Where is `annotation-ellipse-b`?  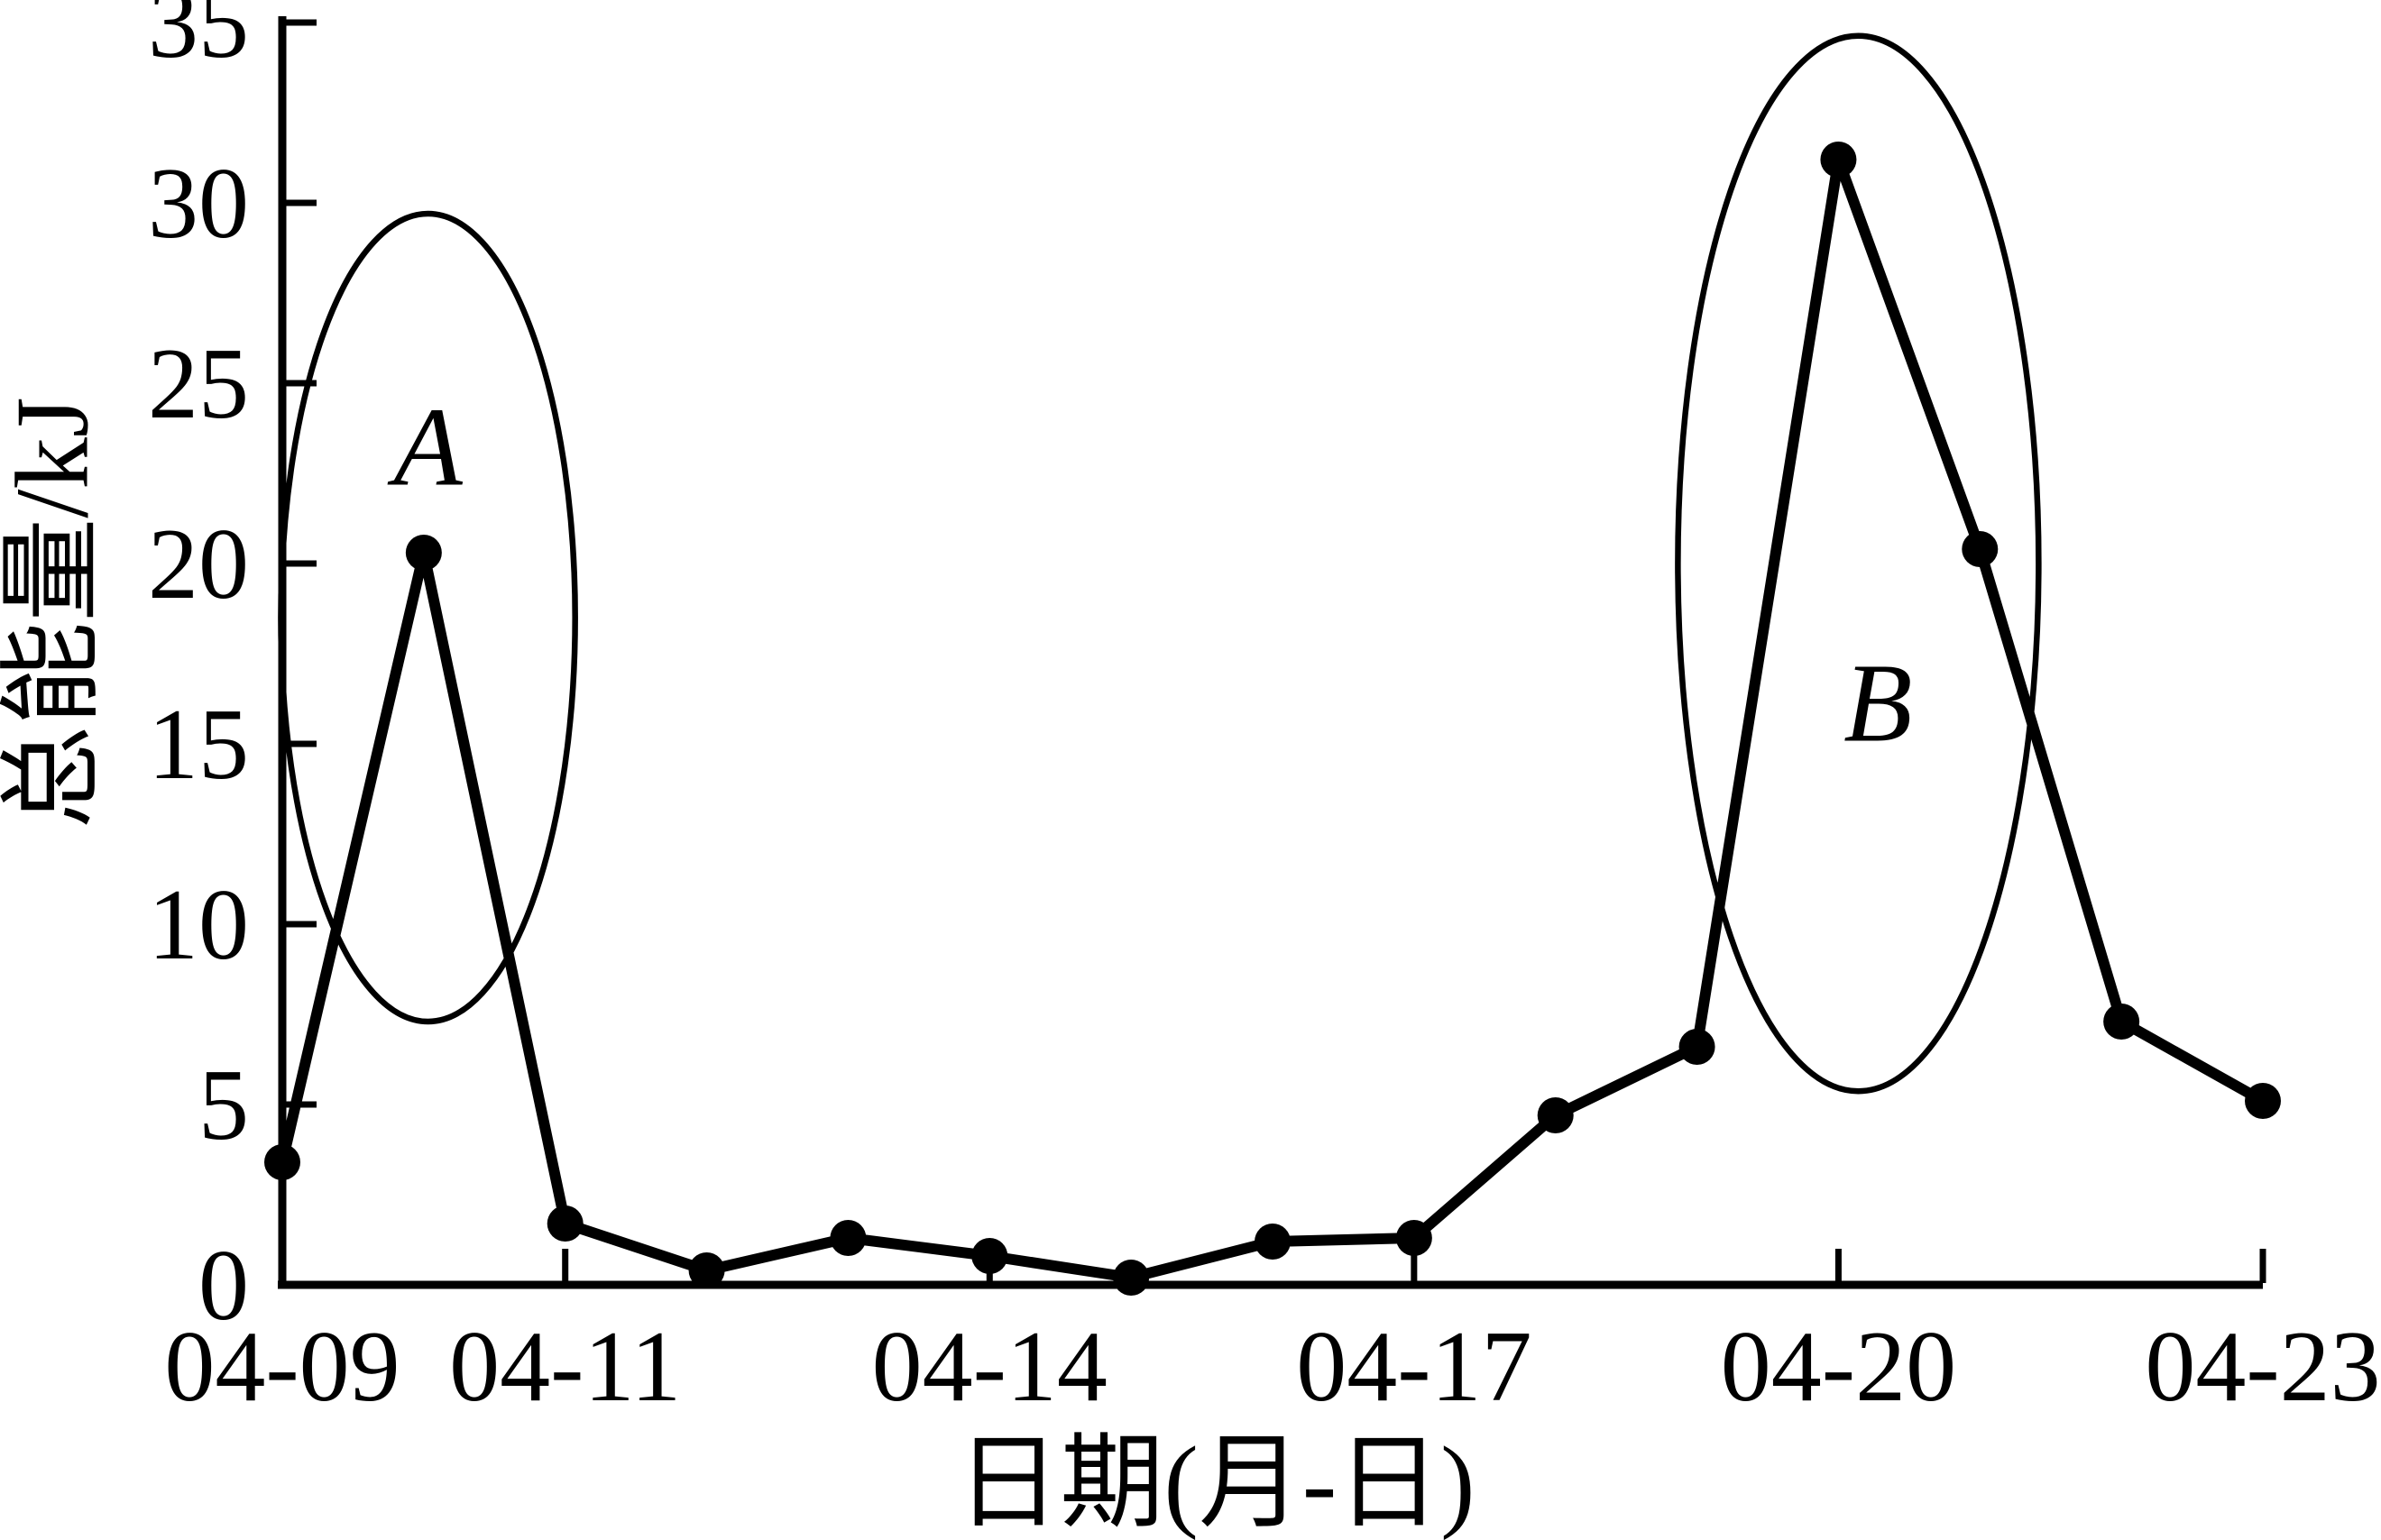
annotation-ellipse-b is located at coordinates (1858, 563).